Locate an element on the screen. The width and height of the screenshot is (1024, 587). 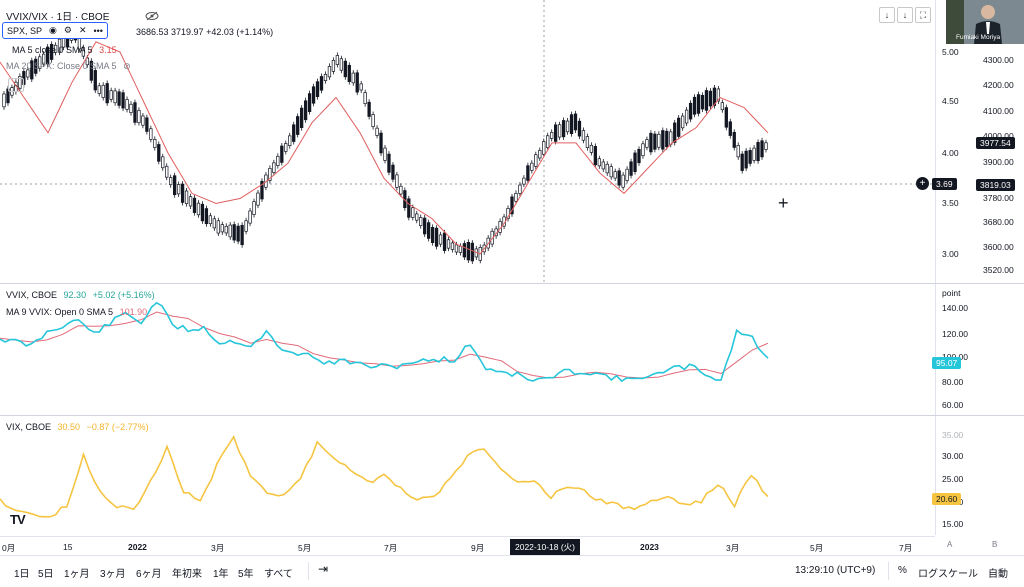
settings-gear-icon: ⚙ is located at coordinates (67, 30).